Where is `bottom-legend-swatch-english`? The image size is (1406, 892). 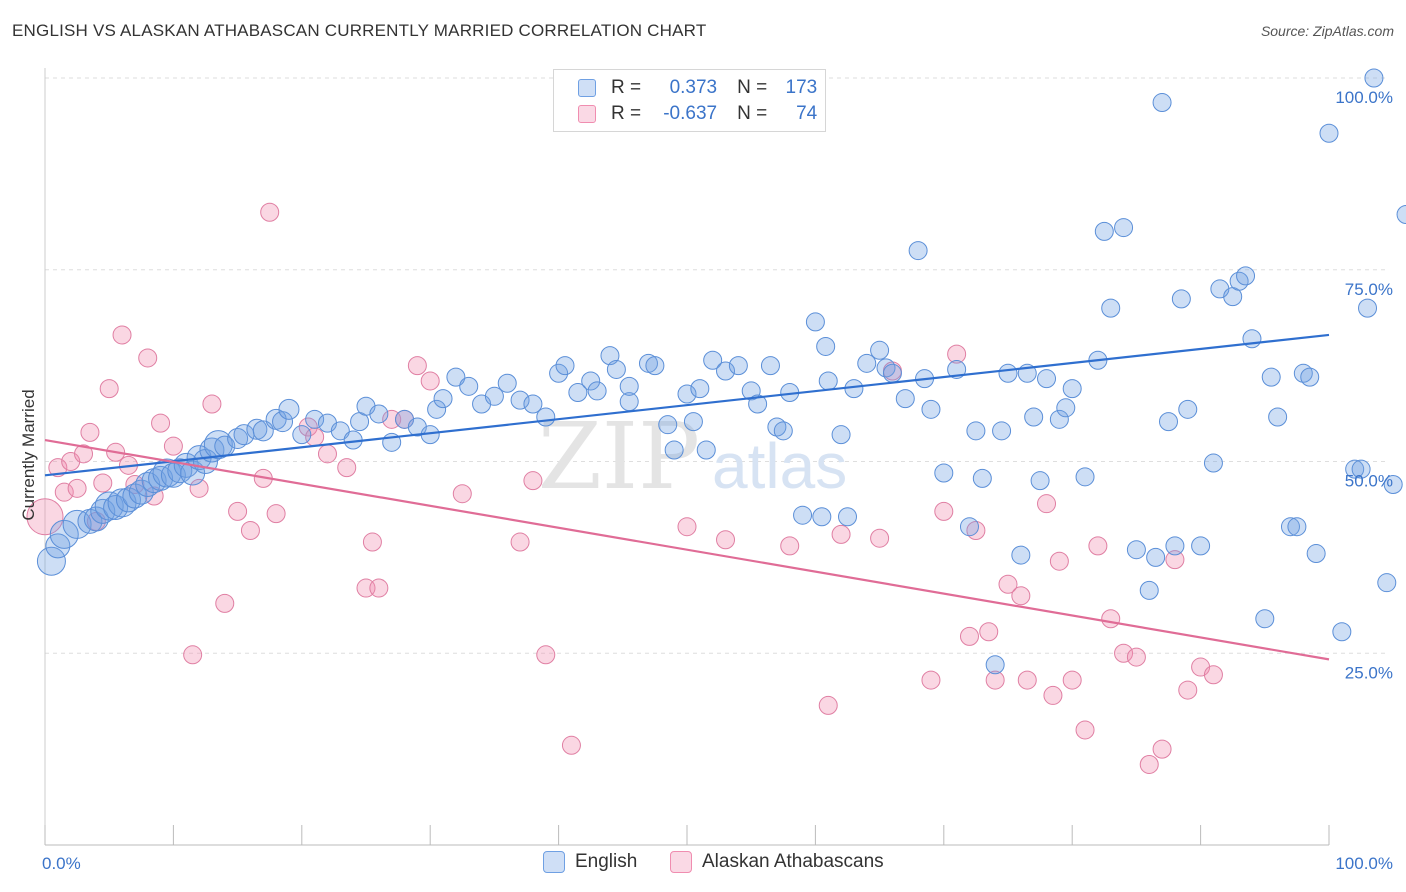
bottom-legend-swatch-english is located at coordinates (554, 862).